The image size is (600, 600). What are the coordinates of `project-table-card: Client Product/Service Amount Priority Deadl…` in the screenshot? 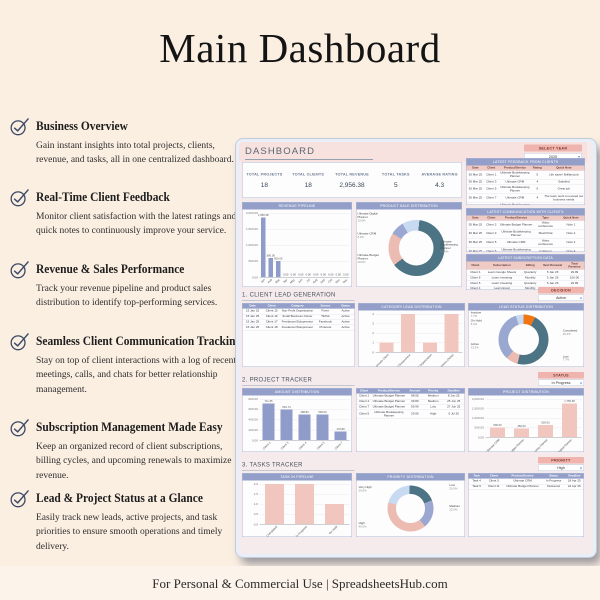 It's located at (410, 420).